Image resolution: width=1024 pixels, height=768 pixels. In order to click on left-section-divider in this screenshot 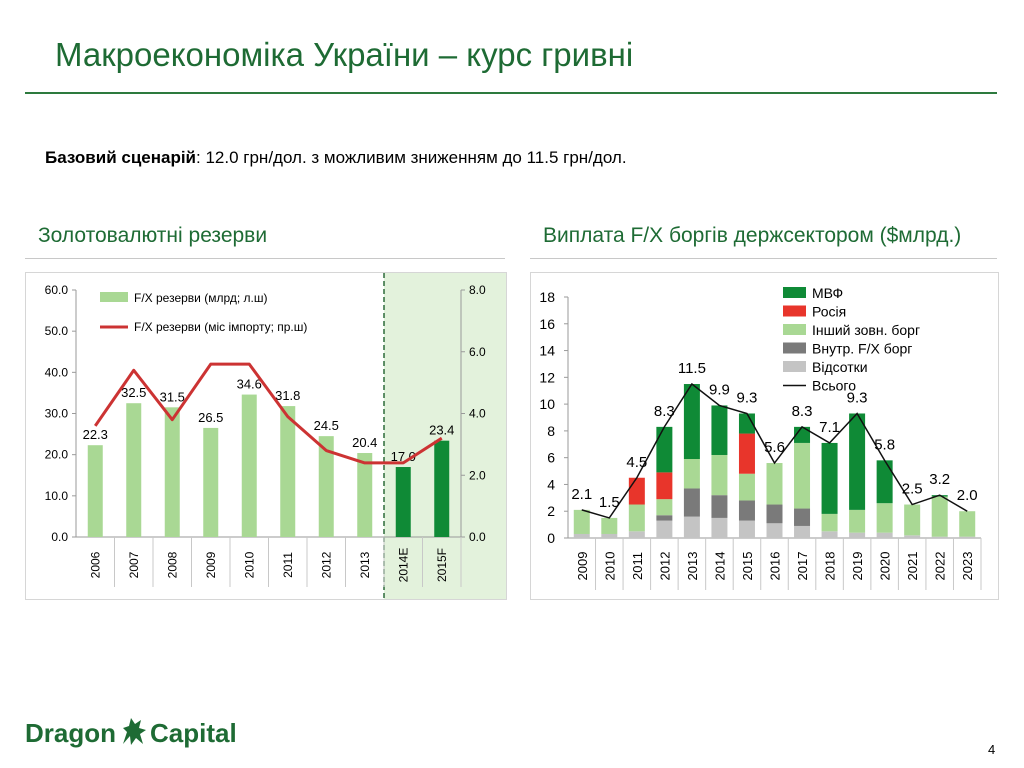, I will do `click(265, 258)`.